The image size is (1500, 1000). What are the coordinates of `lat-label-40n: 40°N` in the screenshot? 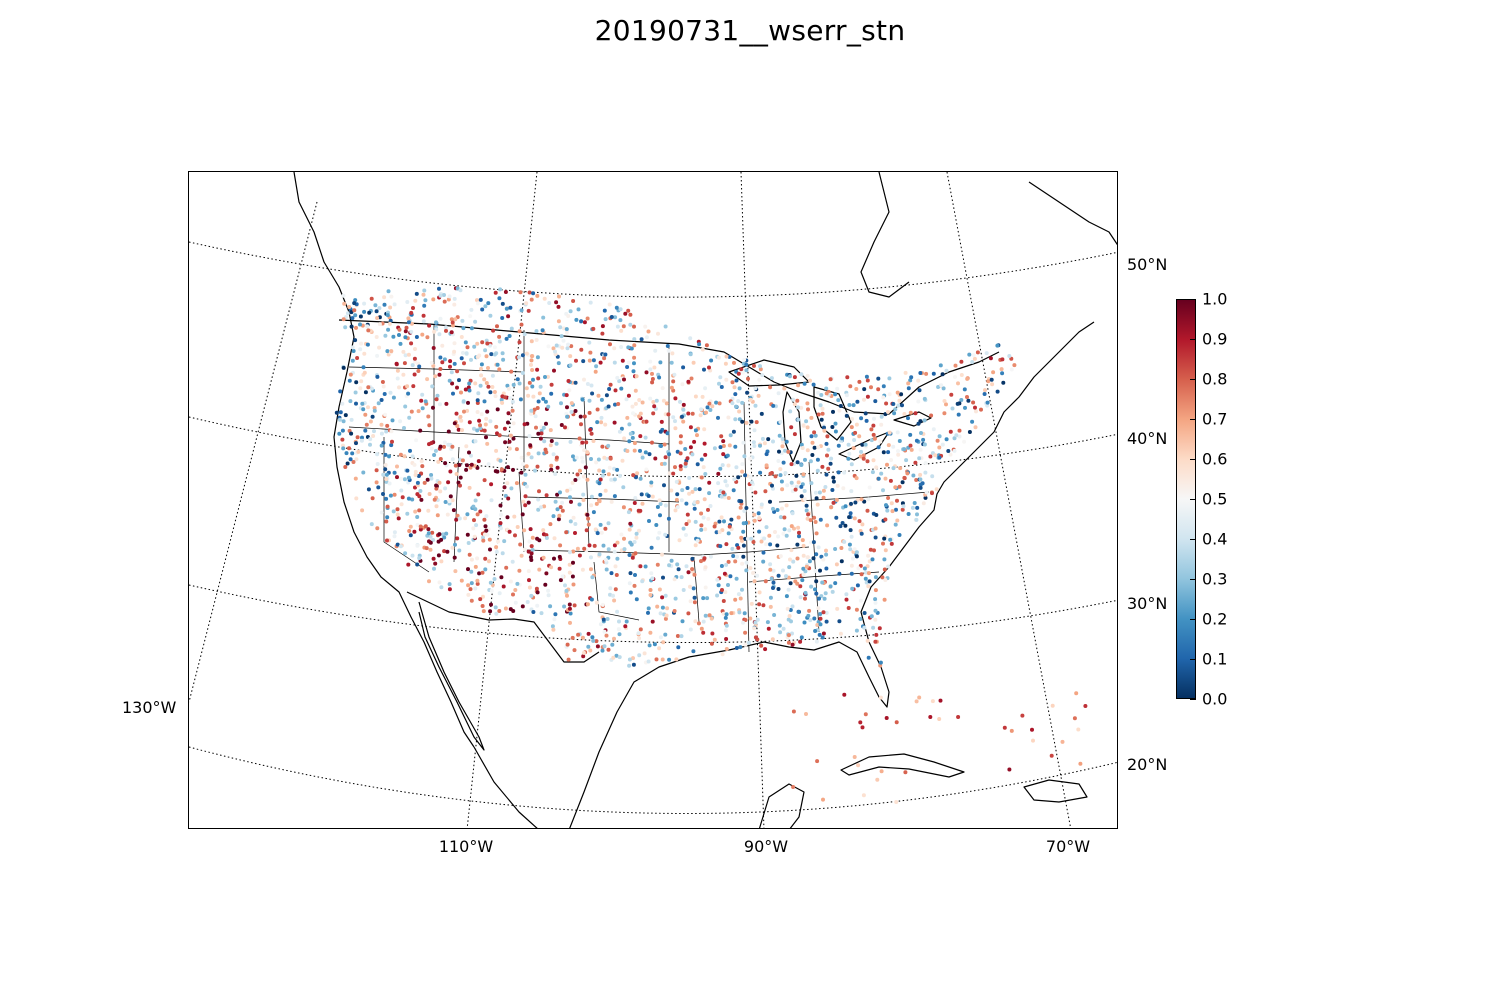 It's located at (1147, 438).